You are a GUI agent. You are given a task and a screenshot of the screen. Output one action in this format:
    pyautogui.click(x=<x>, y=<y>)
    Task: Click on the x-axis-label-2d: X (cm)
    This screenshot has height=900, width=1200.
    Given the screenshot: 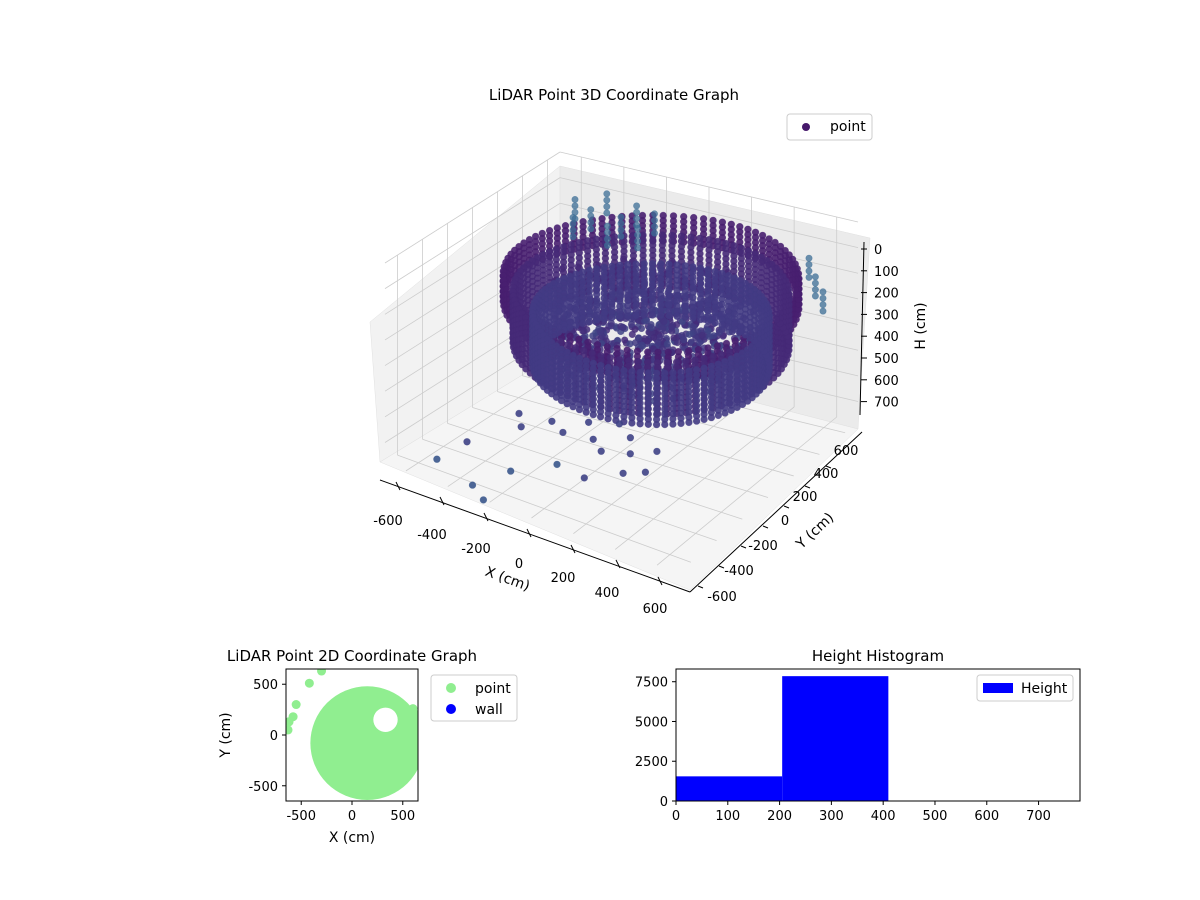 What is the action you would take?
    pyautogui.click(x=352, y=838)
    